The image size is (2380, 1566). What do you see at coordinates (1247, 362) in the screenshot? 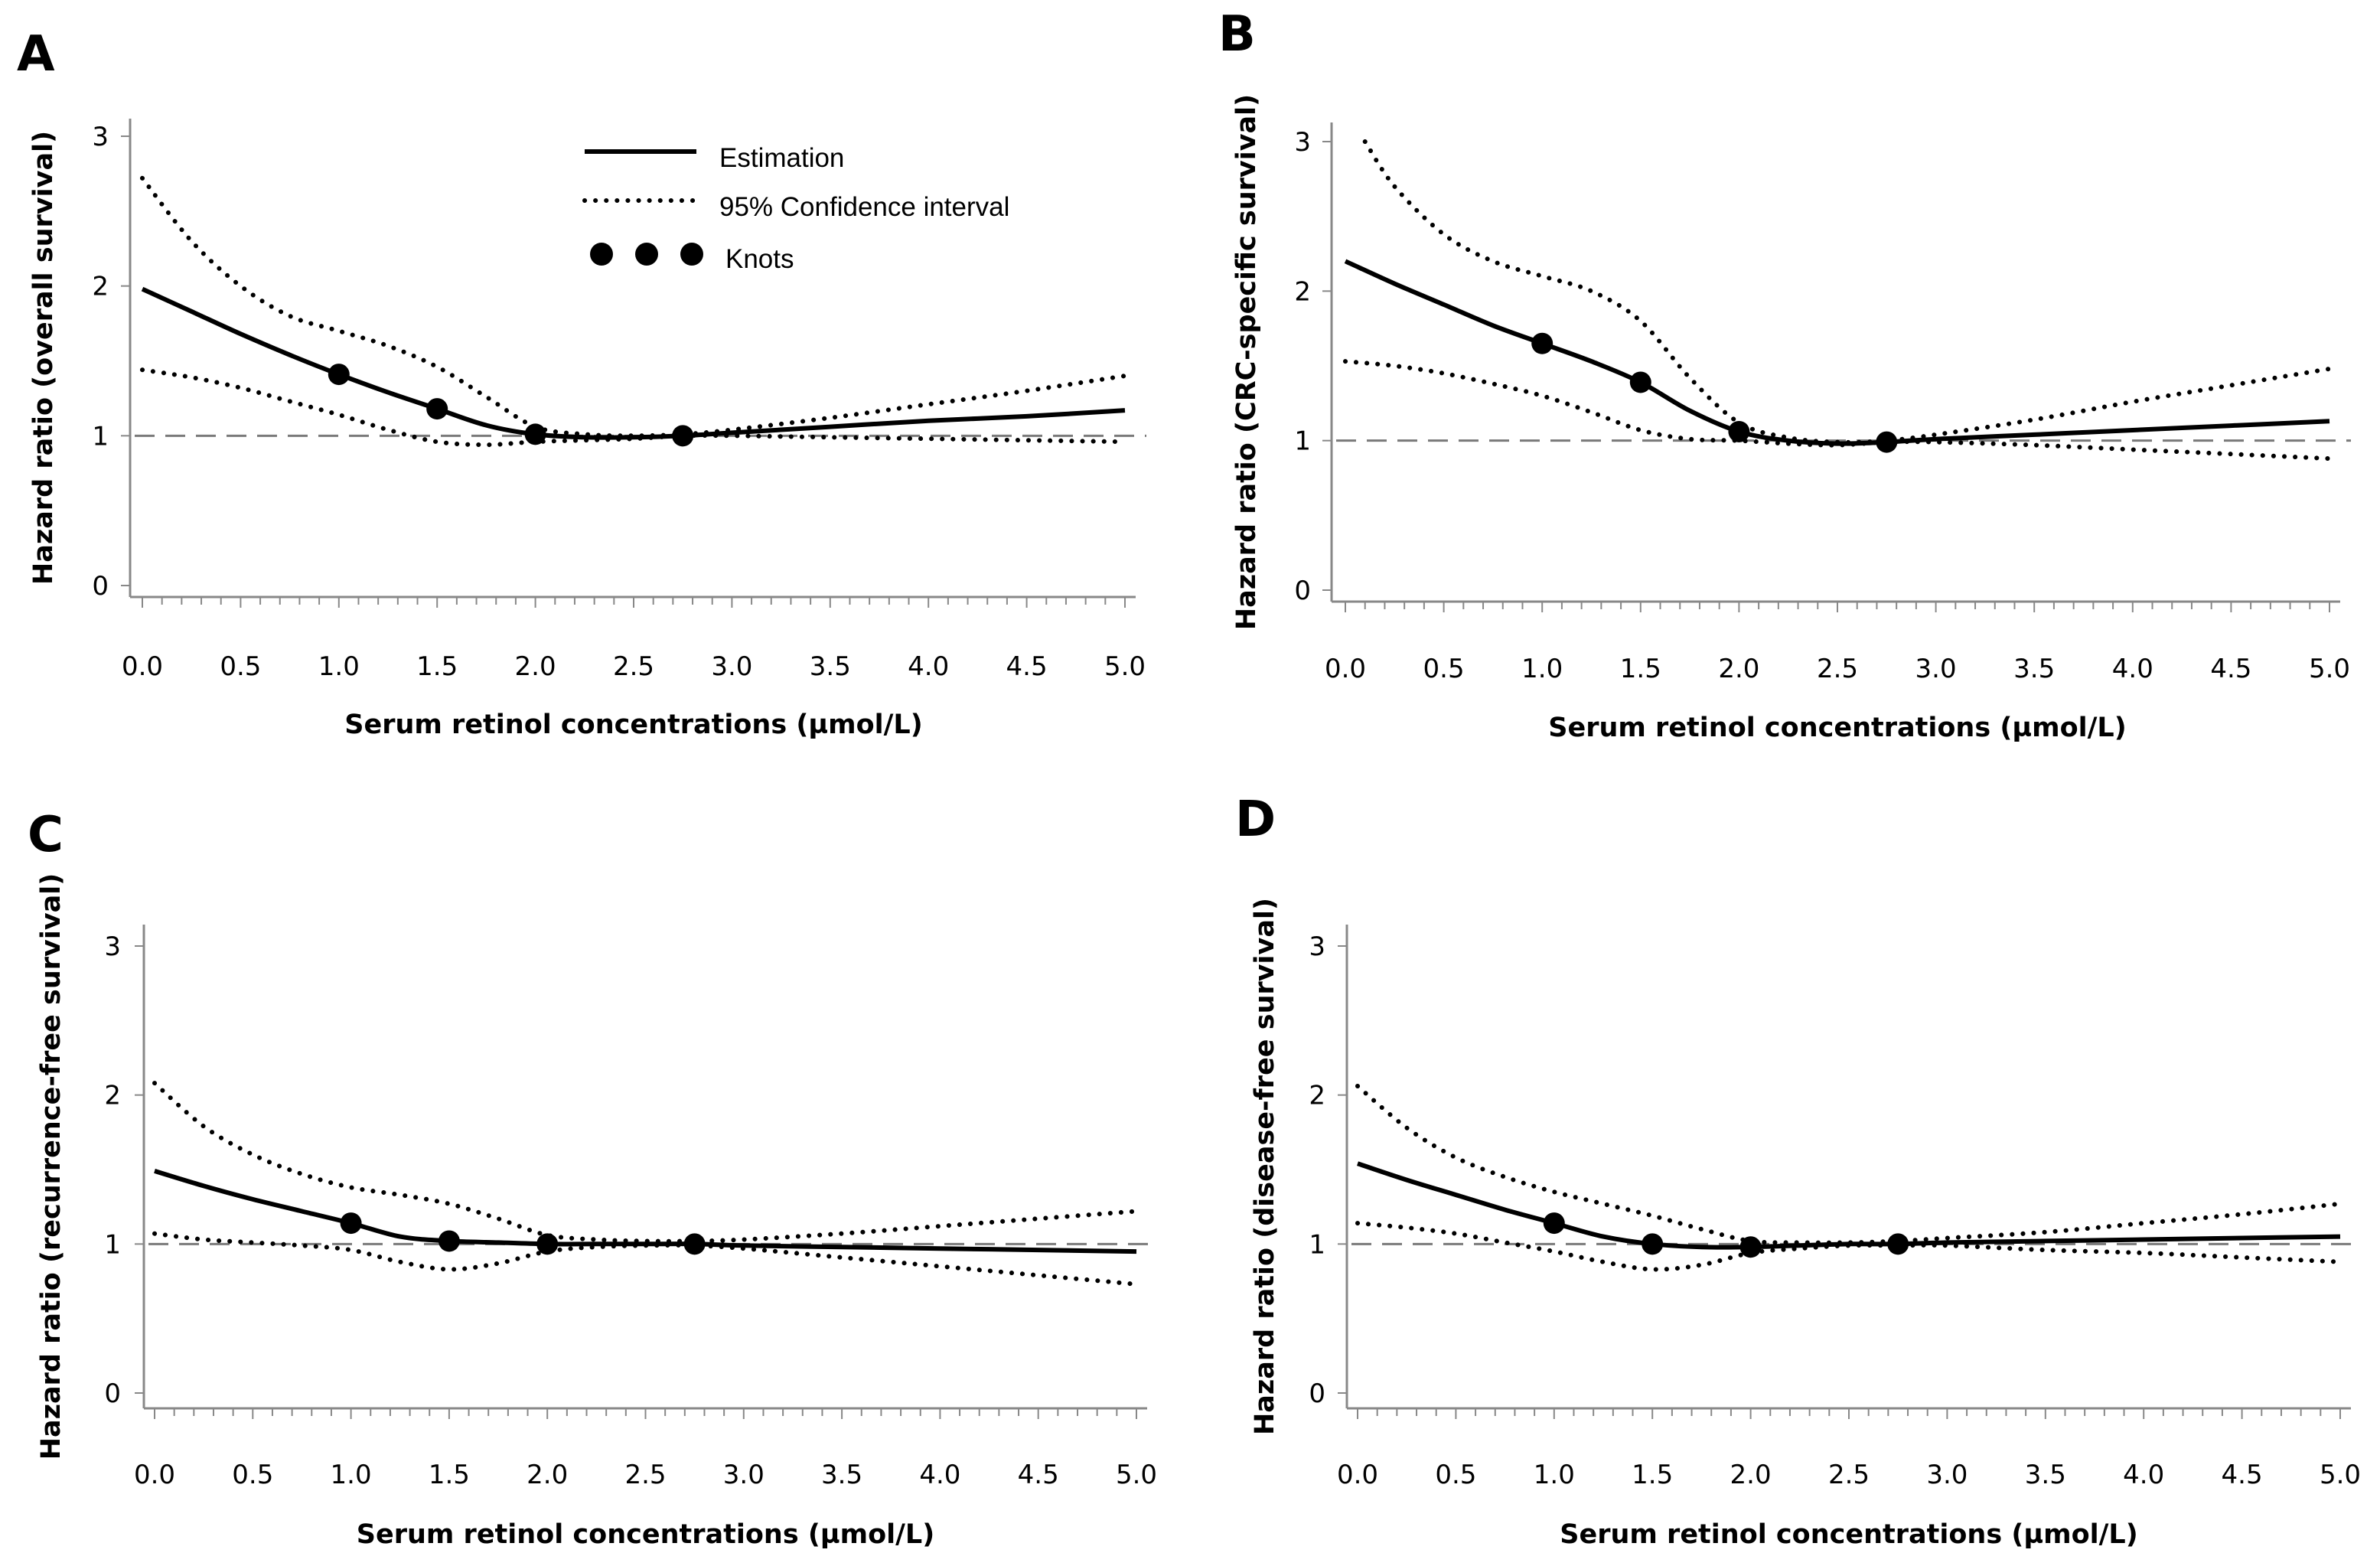
I see `y-axis-title: Hazard ratio (CRC-specific survival)` at bounding box center [1247, 362].